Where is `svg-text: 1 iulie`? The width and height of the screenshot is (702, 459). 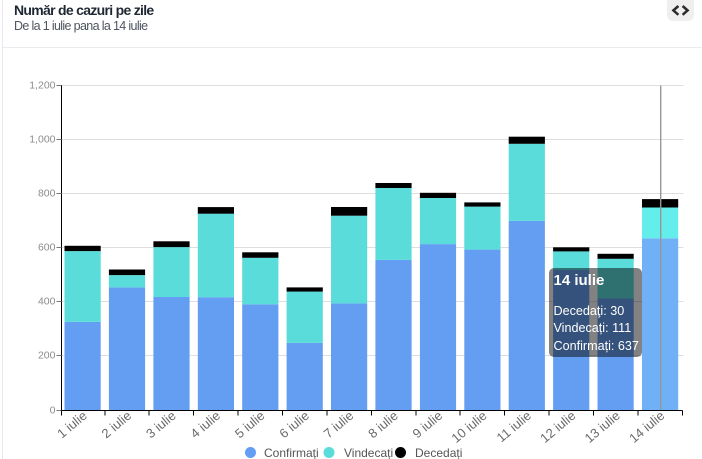 svg-text: 1 iulie is located at coordinates (72, 424).